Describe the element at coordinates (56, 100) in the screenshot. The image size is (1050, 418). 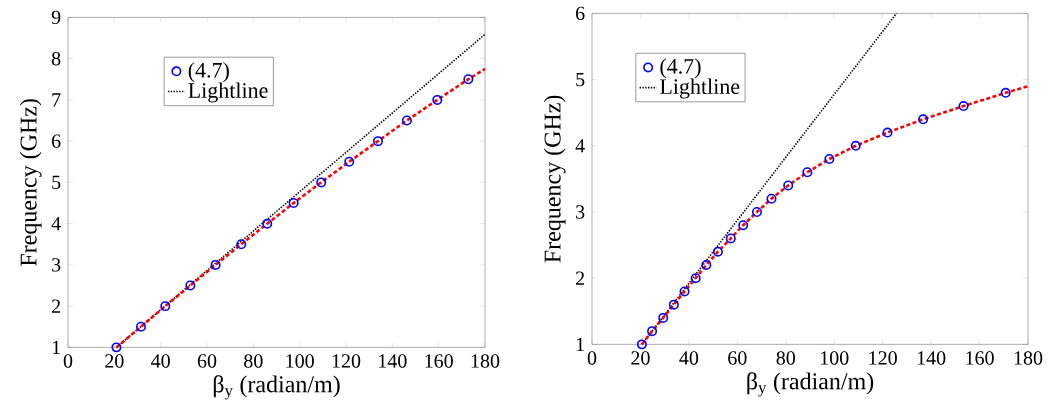
I see `y-tick-label: 7` at that location.